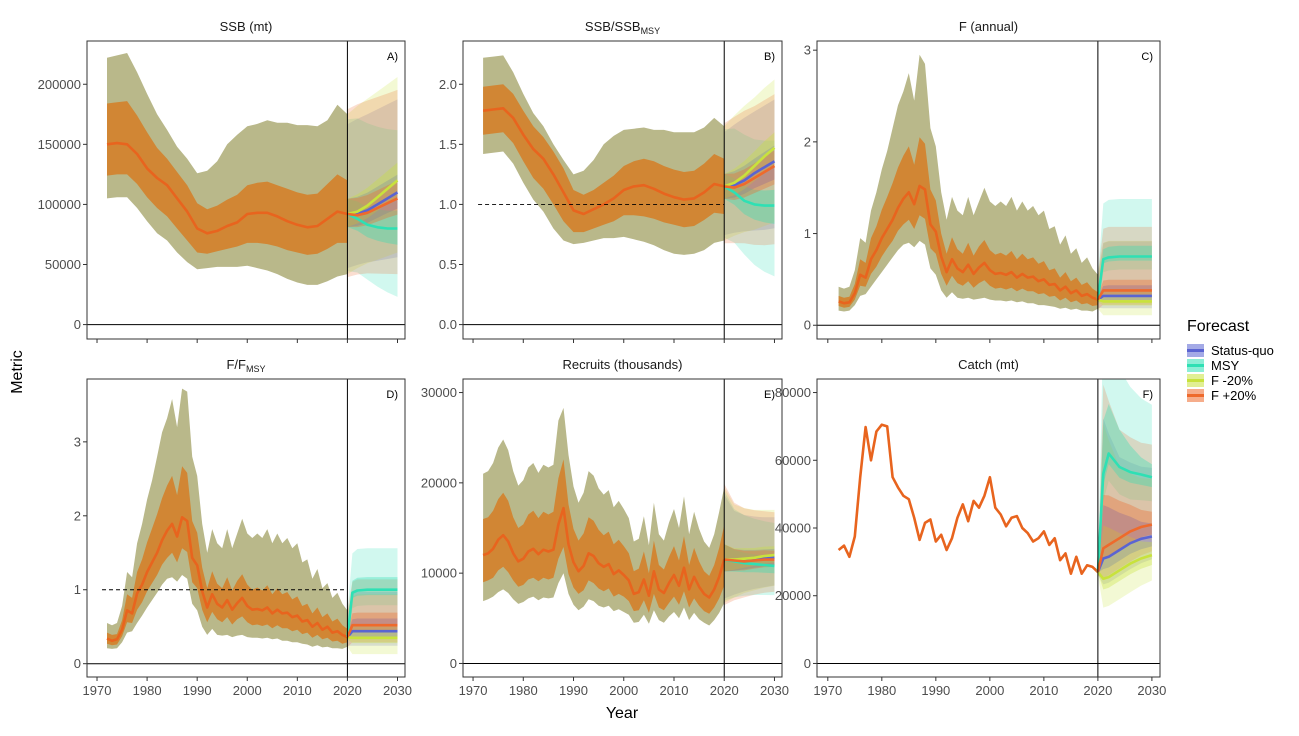 The image size is (1299, 736). I want to click on y-tick-label: 1.5, so click(448, 144).